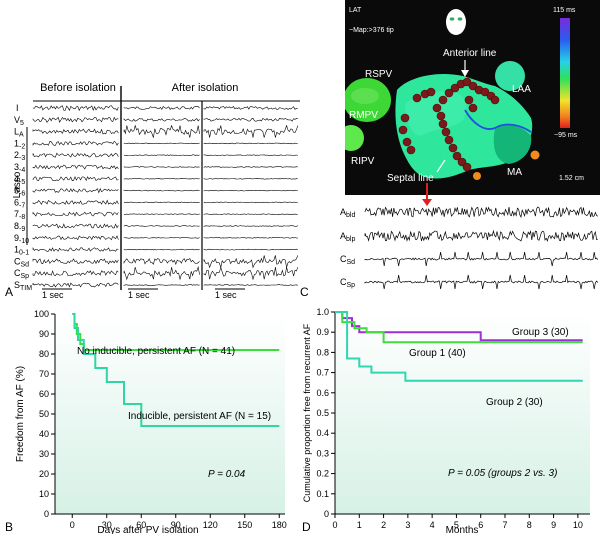  What do you see at coordinates (379, 74) in the screenshot?
I see `label-rspv: RSPV` at bounding box center [379, 74].